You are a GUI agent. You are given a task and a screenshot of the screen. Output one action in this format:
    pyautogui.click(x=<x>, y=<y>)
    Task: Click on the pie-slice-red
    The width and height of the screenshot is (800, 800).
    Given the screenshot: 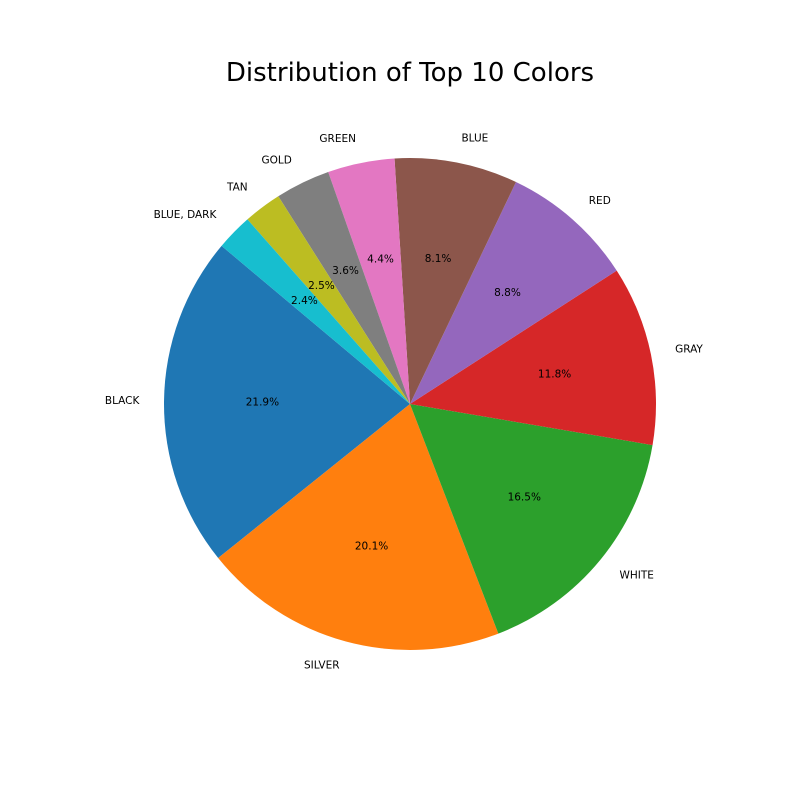 What is the action you would take?
    pyautogui.click(x=513, y=293)
    